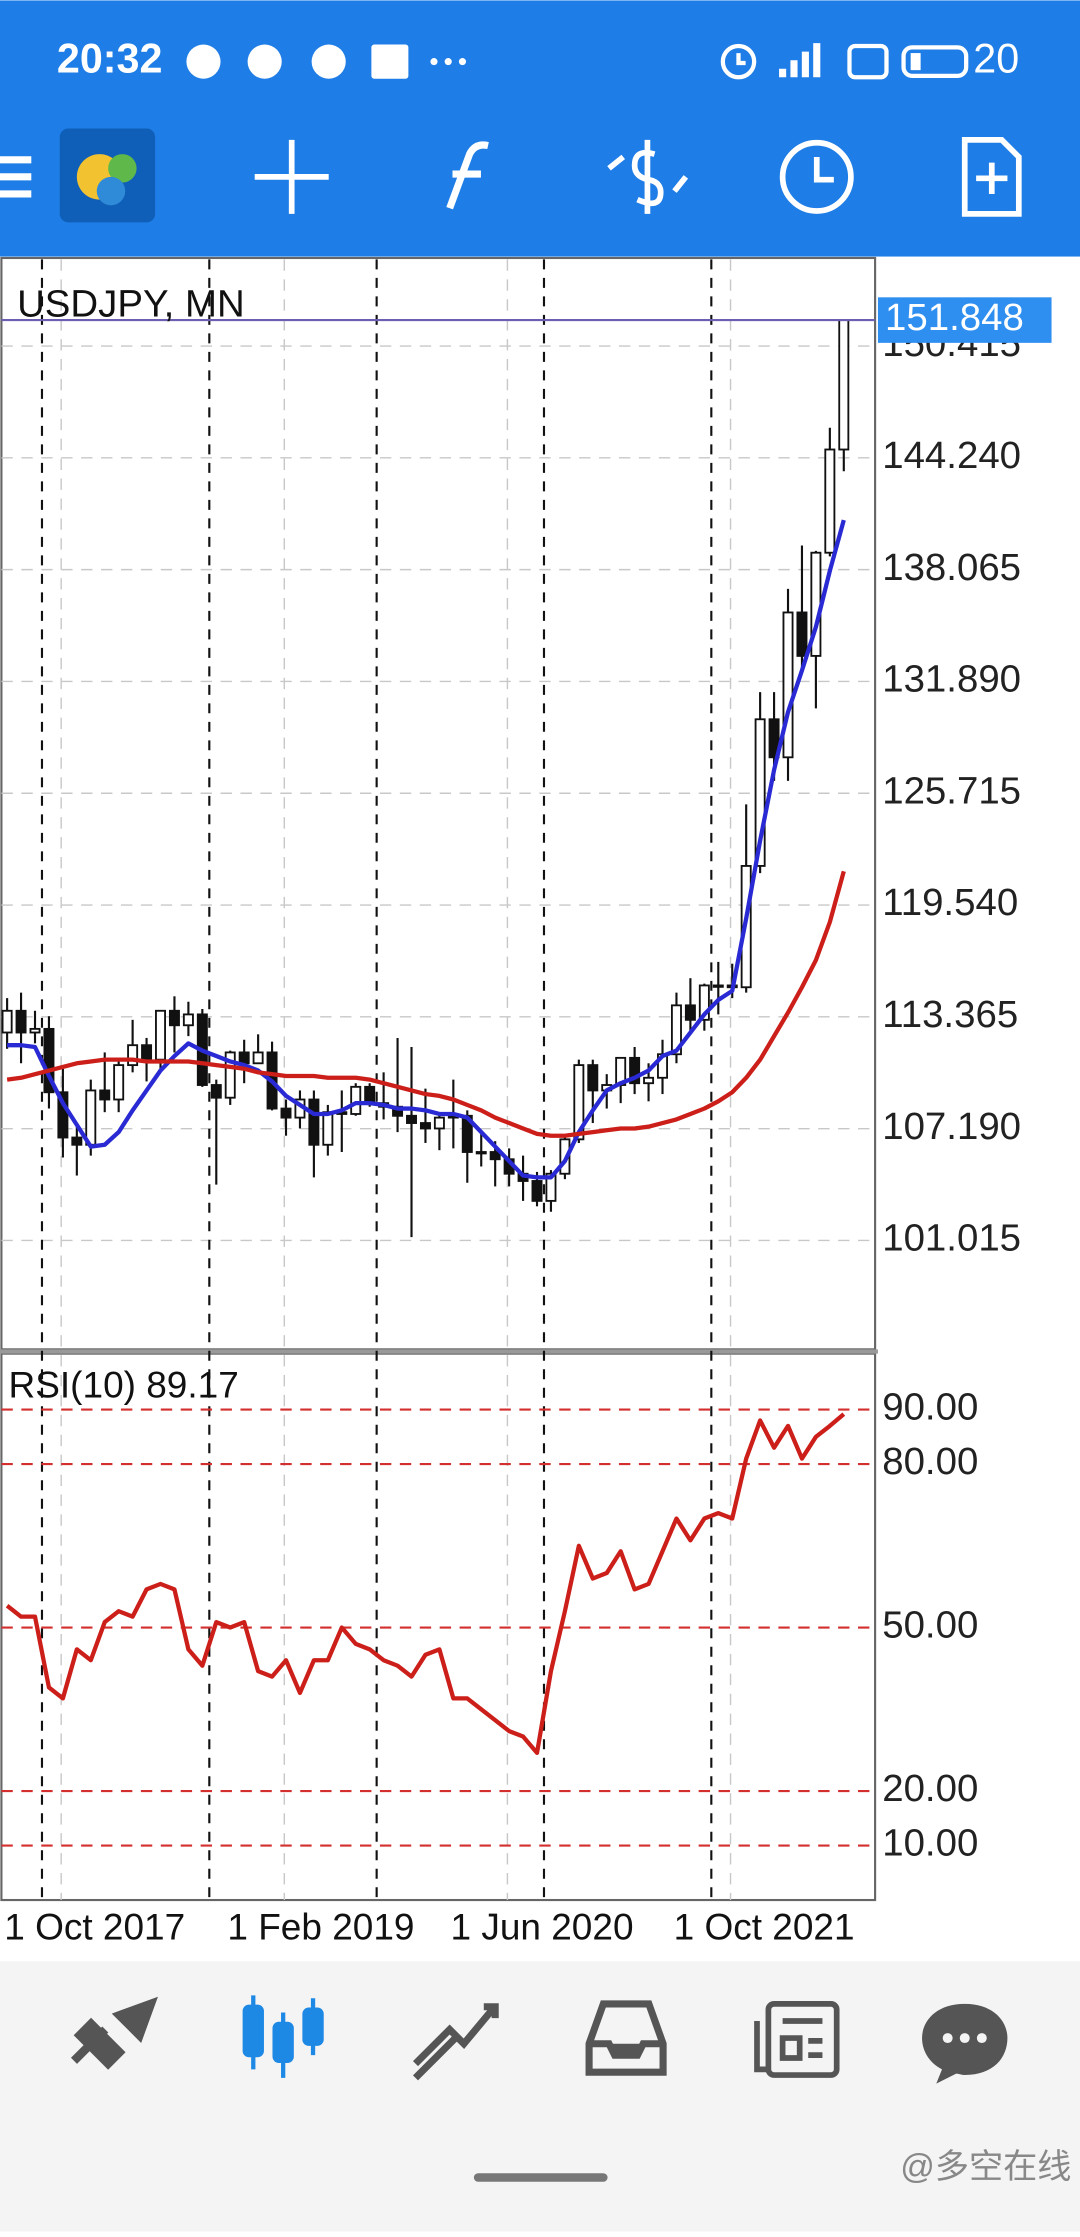  What do you see at coordinates (425, 1584) in the screenshot?
I see `rsi-line` at bounding box center [425, 1584].